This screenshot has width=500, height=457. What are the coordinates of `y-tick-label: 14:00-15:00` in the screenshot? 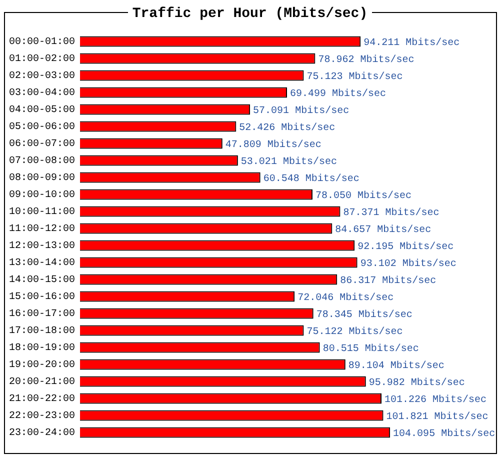 It's located at (42, 280).